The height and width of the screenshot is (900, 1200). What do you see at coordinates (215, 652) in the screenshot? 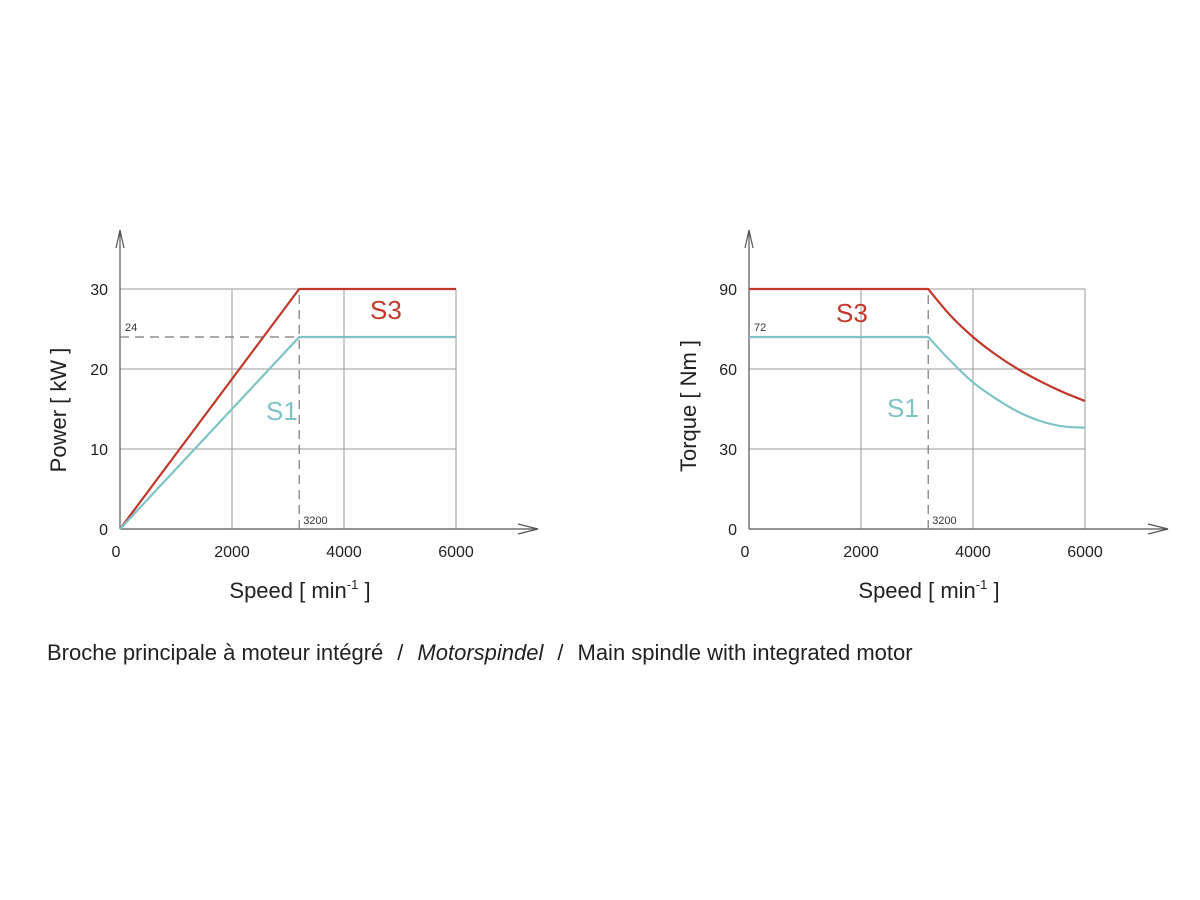
I see `caption-french: Broche principale à moteur intégré` at bounding box center [215, 652].